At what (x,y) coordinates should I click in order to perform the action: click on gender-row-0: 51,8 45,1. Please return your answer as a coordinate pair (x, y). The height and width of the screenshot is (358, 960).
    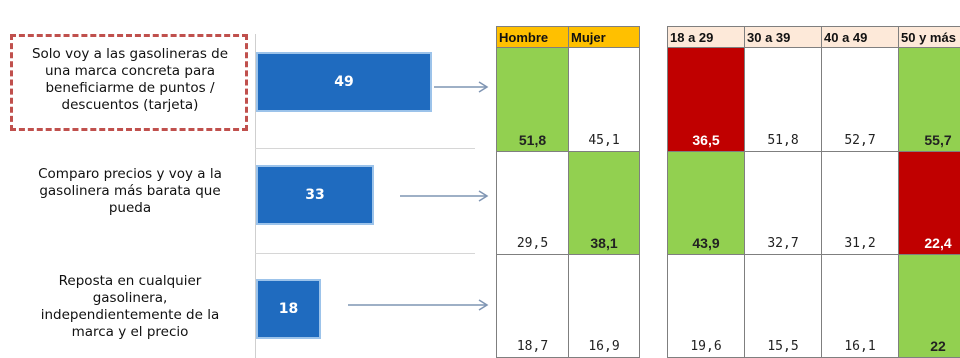
    Looking at the image, I should click on (568, 99).